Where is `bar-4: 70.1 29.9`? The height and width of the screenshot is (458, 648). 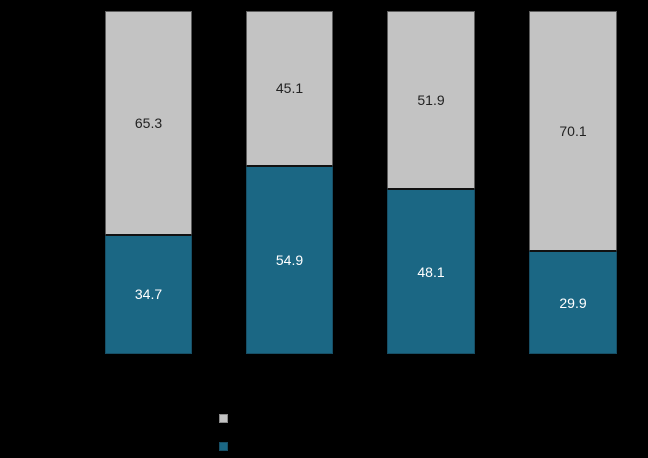 bar-4: 70.1 29.9 is located at coordinates (573, 182).